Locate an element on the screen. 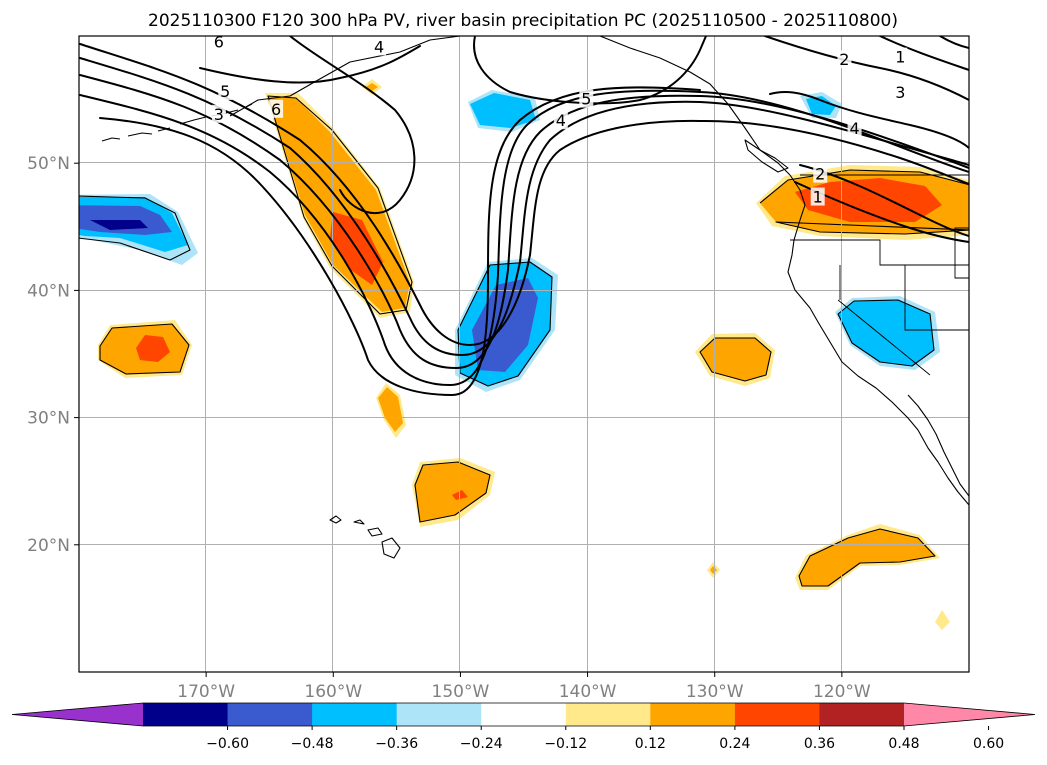  colorbar-tick-label: −0.36 is located at coordinates (396, 744).